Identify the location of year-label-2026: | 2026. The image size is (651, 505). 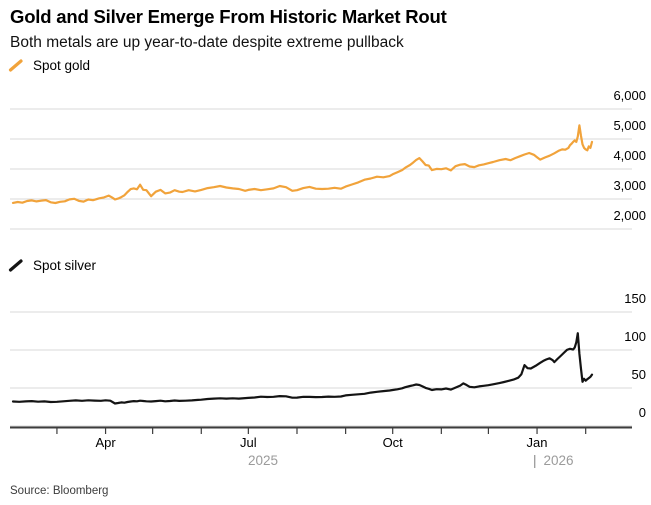
(553, 460).